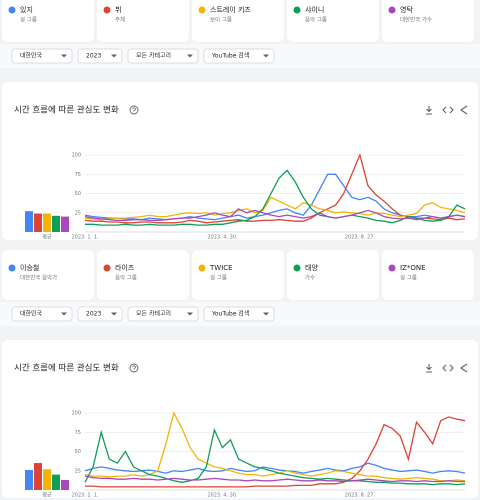 The image size is (480, 500). What do you see at coordinates (413, 268) in the screenshot?
I see `term-name: IZ*ONE` at bounding box center [413, 268].